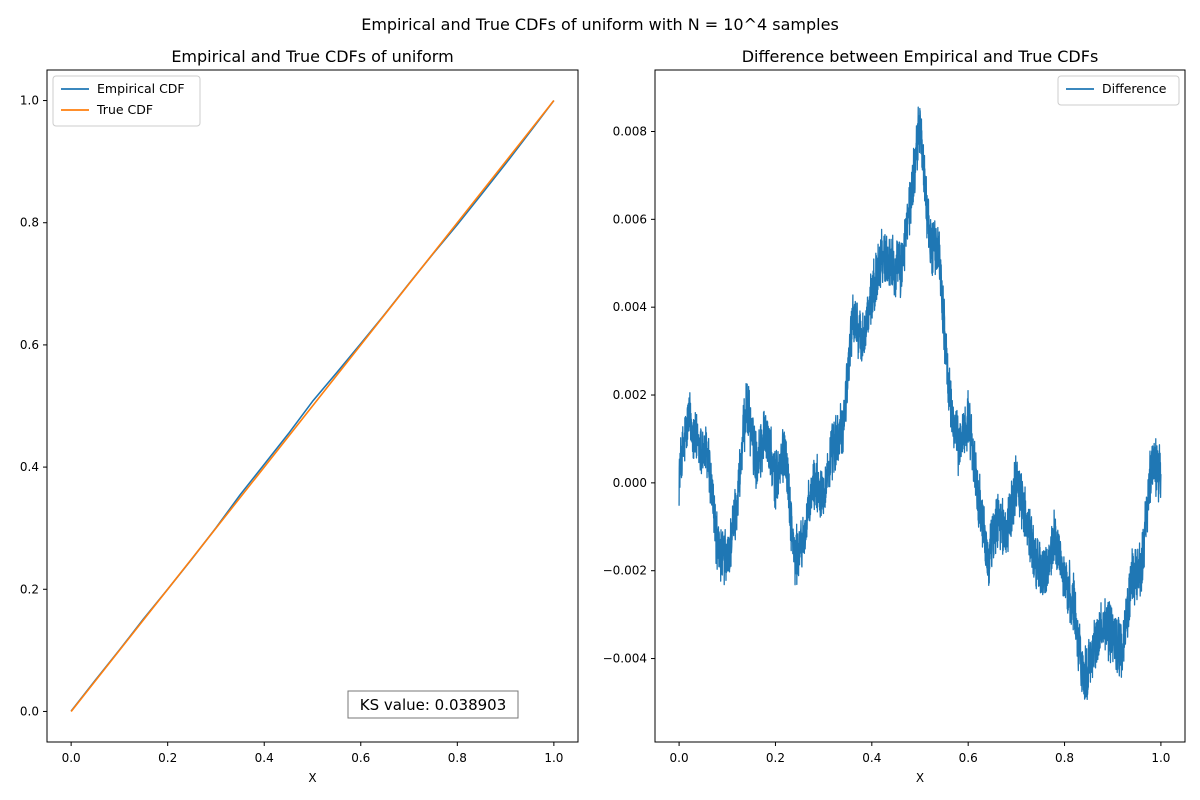 The image size is (1200, 800). What do you see at coordinates (29, 345) in the screenshot?
I see `y-tick-label: 0.6` at bounding box center [29, 345].